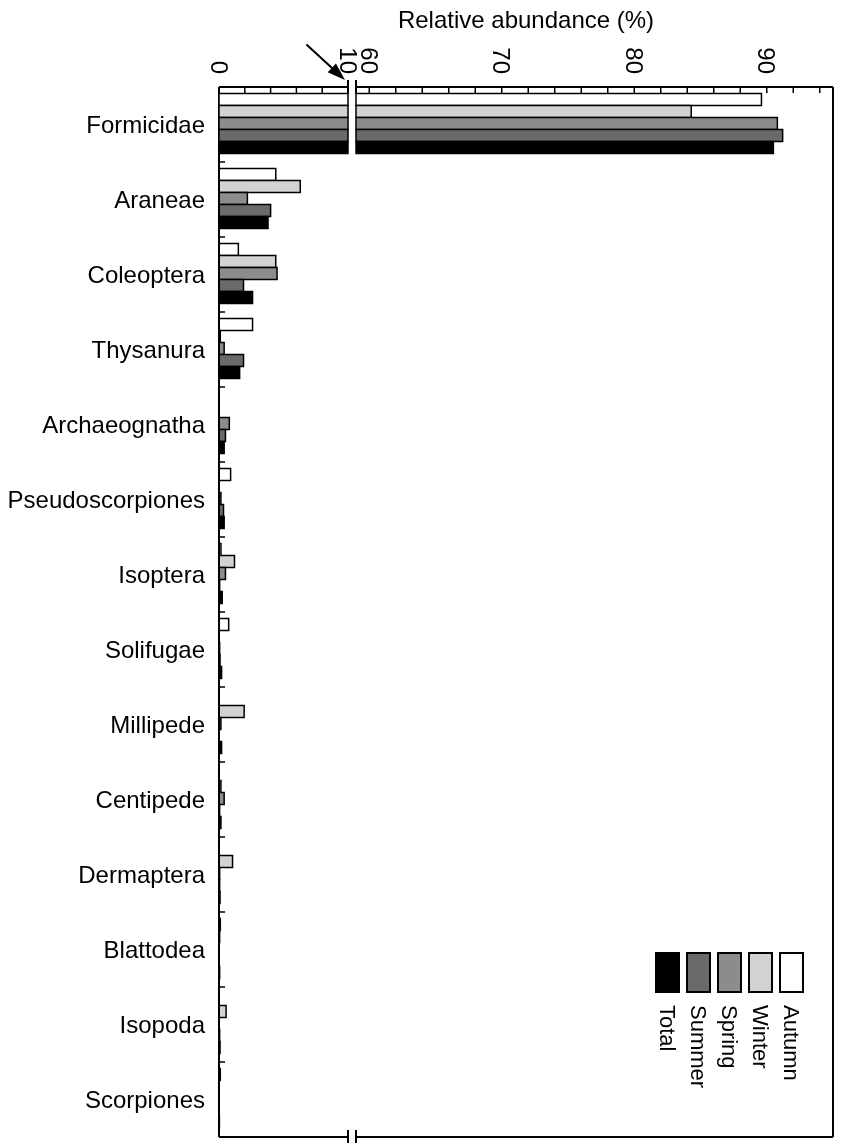  What do you see at coordinates (145, 124) in the screenshot?
I see `y-tick-label: Formicidae` at bounding box center [145, 124].